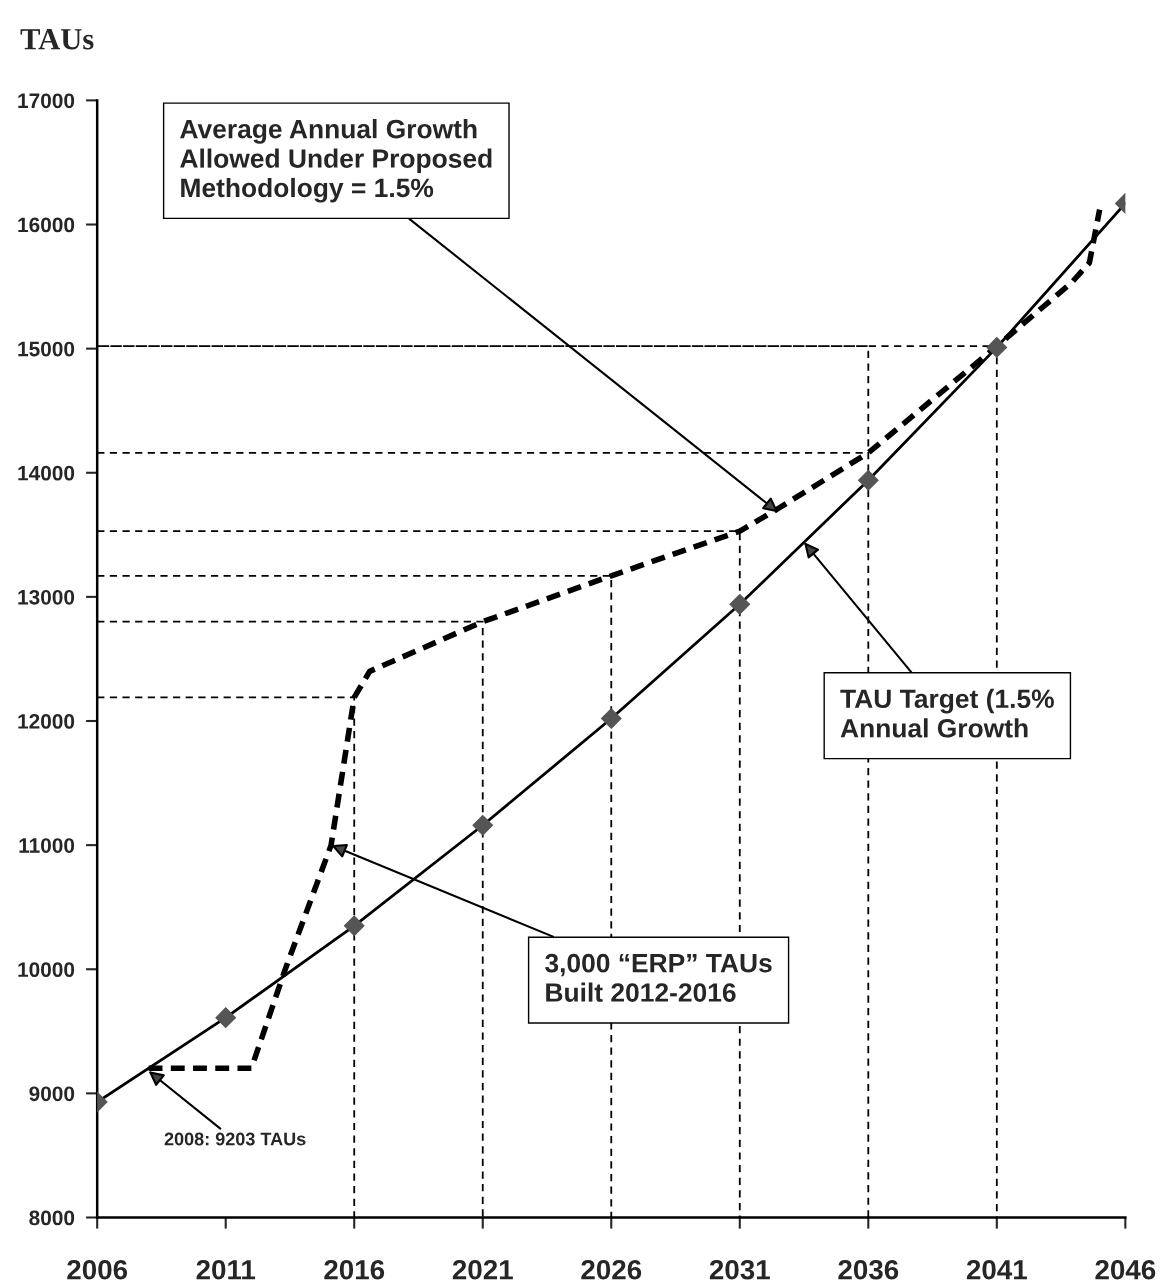  Describe the element at coordinates (947, 713) in the screenshot. I see `annotation: TAU Target (1.5% Annual Growth` at that location.